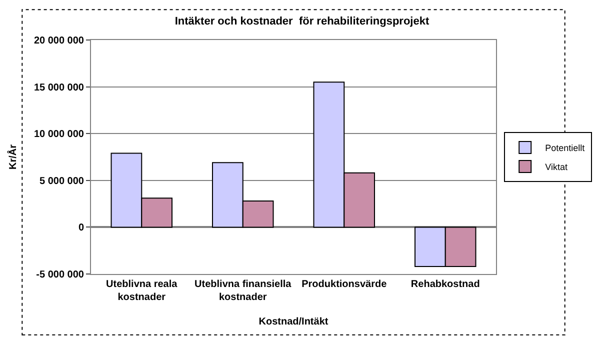  I want to click on legend-label: Potentiellt, so click(565, 148).